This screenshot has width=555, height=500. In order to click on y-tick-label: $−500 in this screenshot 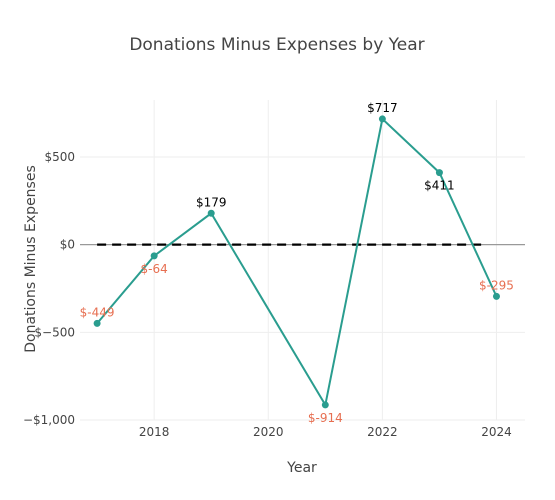, I will do `click(54, 332)`.